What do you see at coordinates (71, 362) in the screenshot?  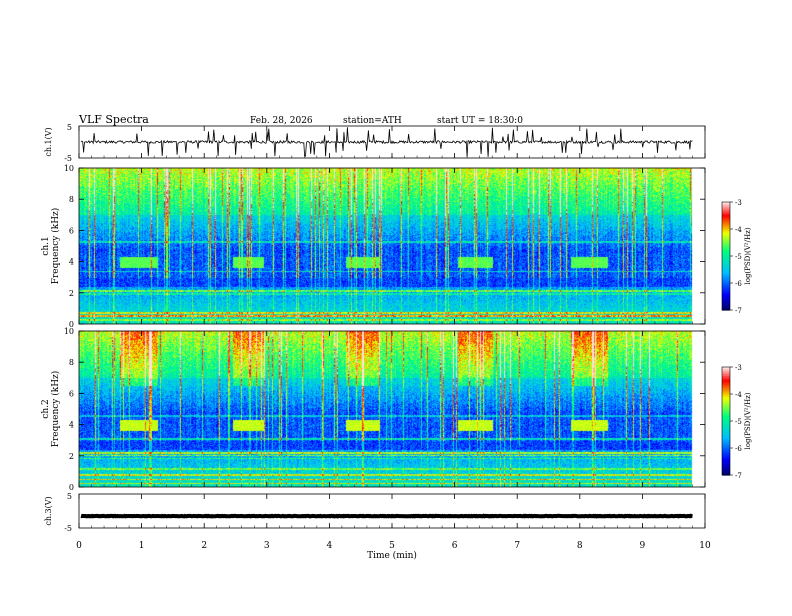 I see `ch2-ytick-label-4: 8` at bounding box center [71, 362].